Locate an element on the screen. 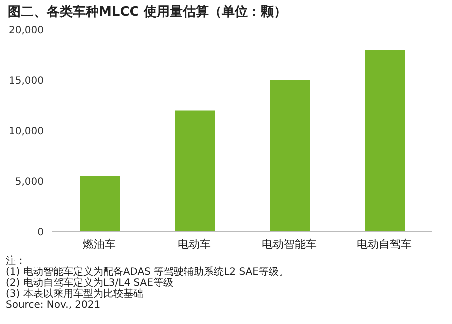  y-tick-label: 0 is located at coordinates (41, 233).